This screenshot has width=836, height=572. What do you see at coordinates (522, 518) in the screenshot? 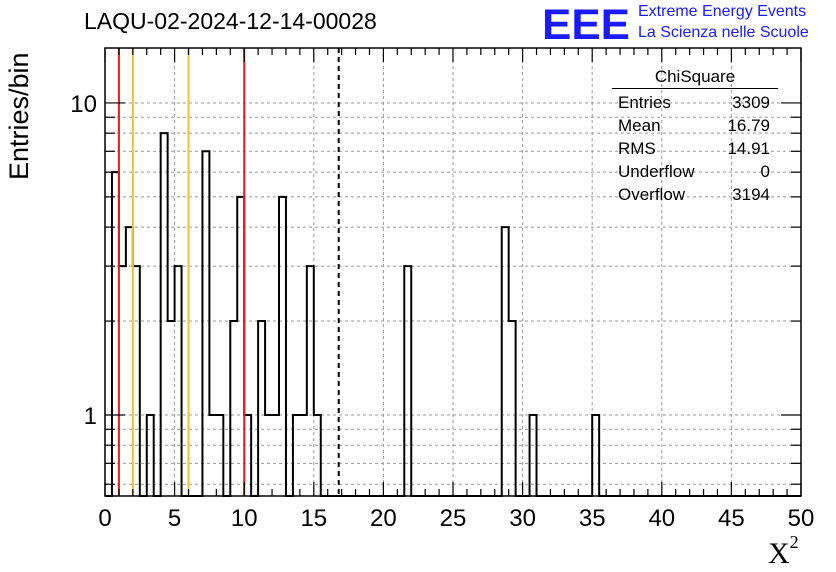
I see `x-tick-label: 30` at bounding box center [522, 518].